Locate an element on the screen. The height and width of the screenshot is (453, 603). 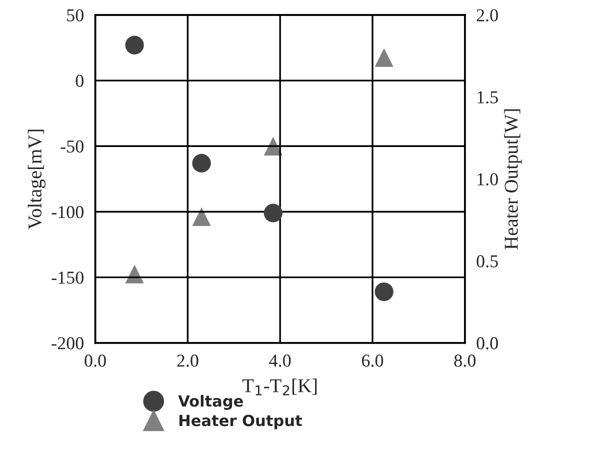
y2-tick-label: 0.5 is located at coordinates (487, 261).